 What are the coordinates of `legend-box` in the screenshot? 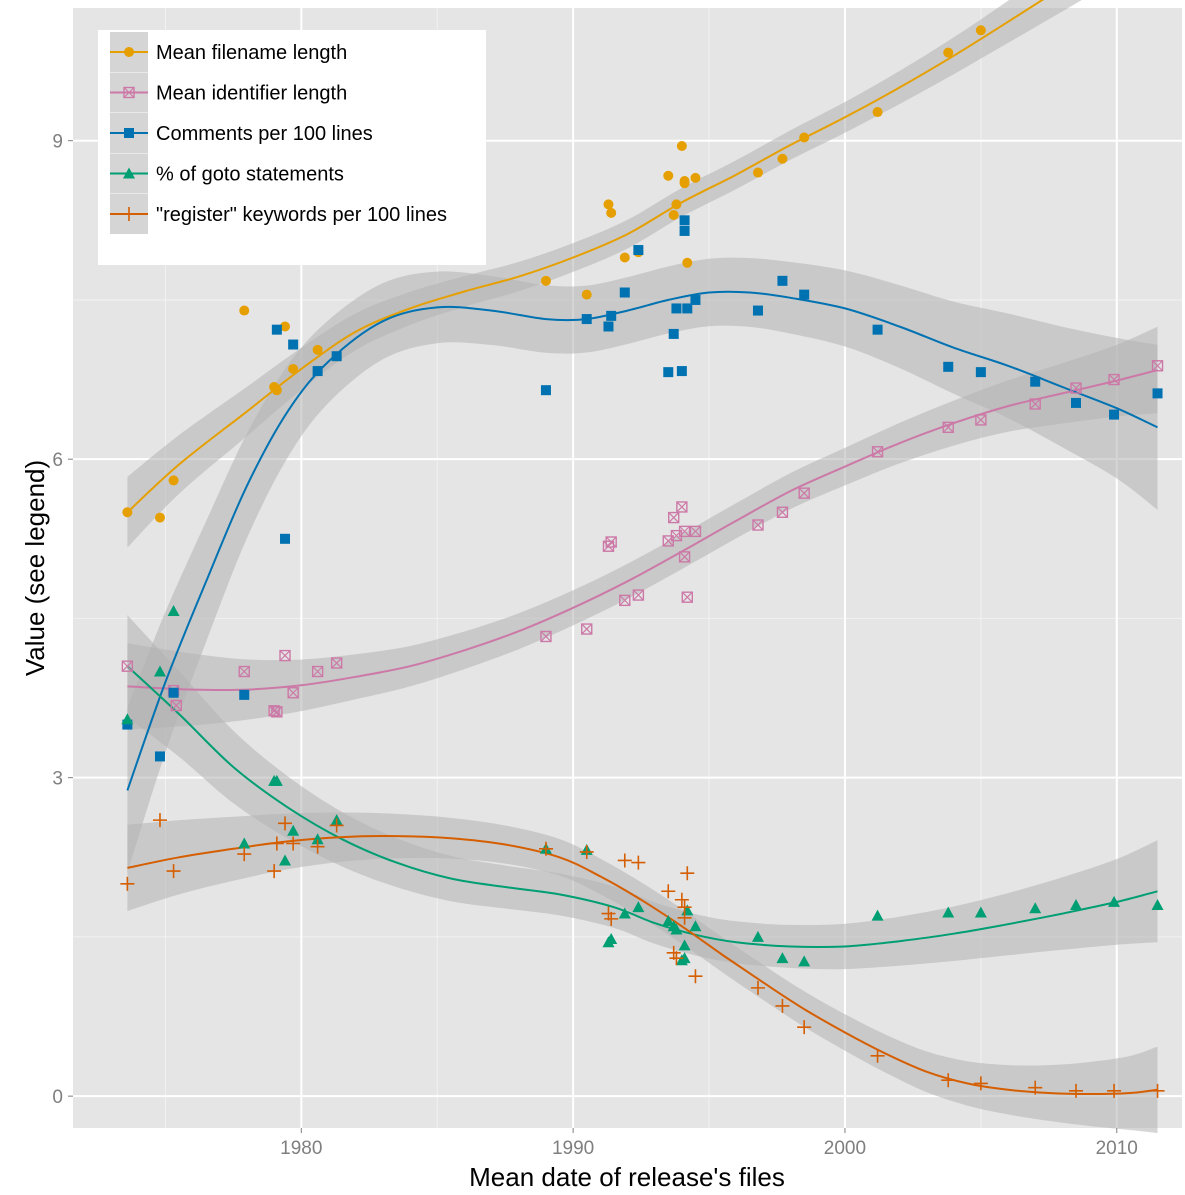 It's located at (292, 147).